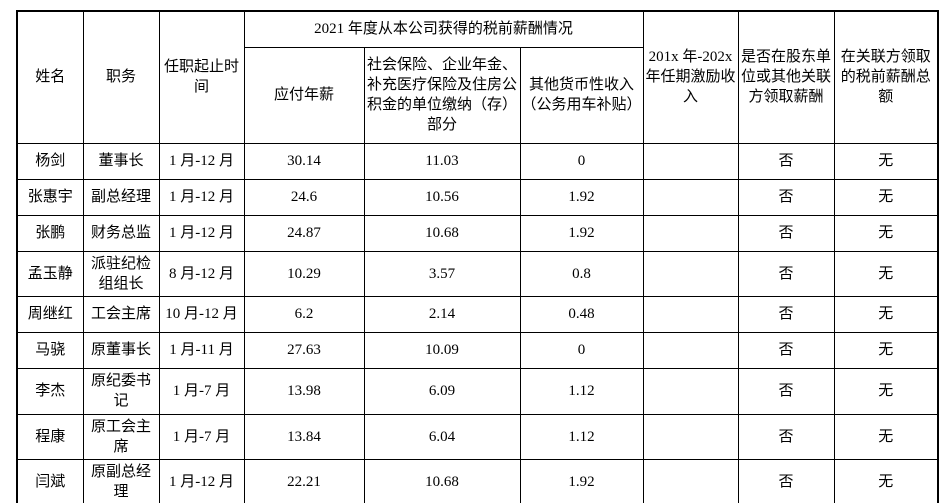  What do you see at coordinates (121, 350) in the screenshot?
I see `cell-position: 原董事长` at bounding box center [121, 350].